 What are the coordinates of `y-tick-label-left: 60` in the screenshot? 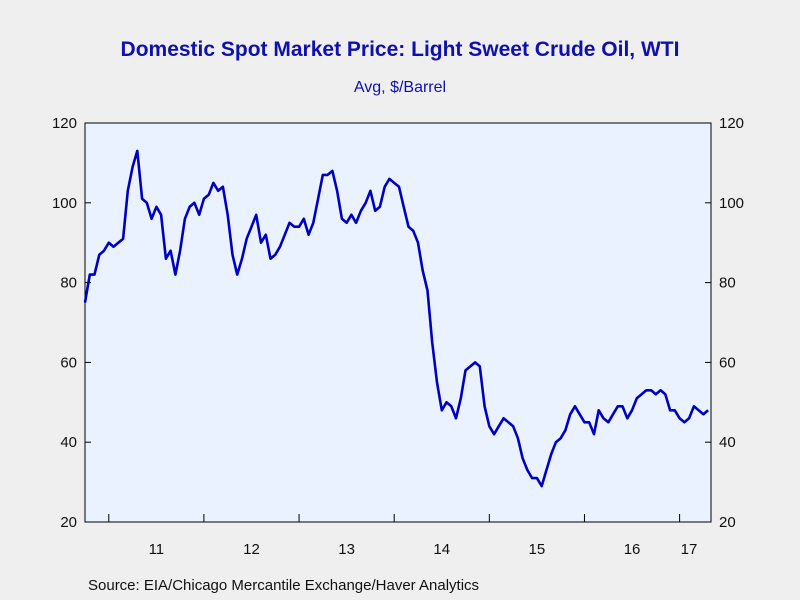 It's located at (68, 362).